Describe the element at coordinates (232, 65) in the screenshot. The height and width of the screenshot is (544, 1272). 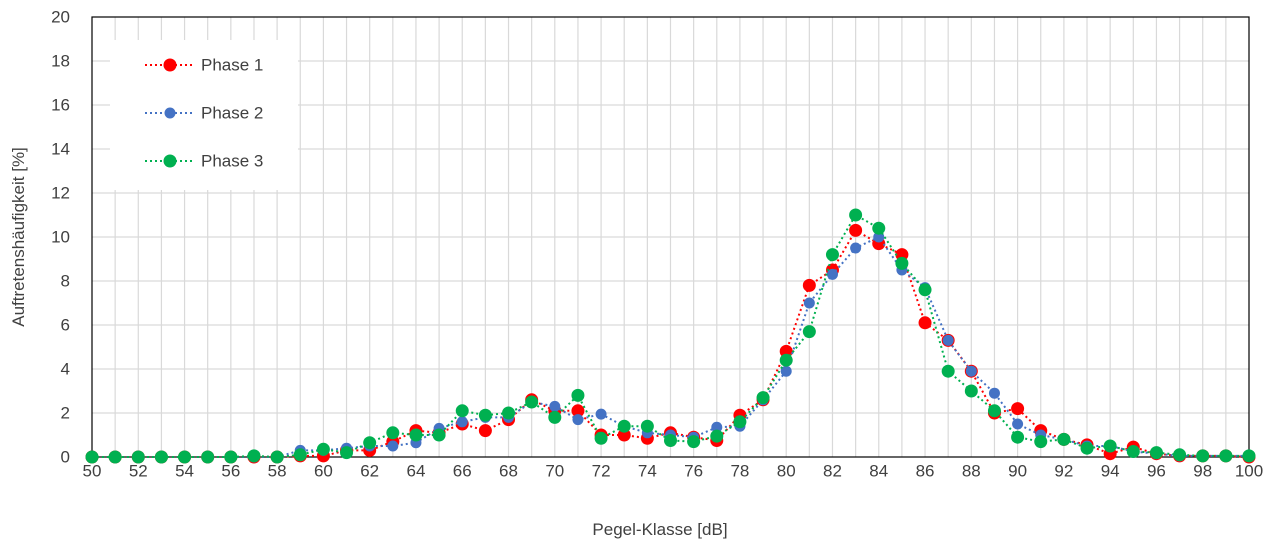
I see `legend-label: Phase 1` at that location.